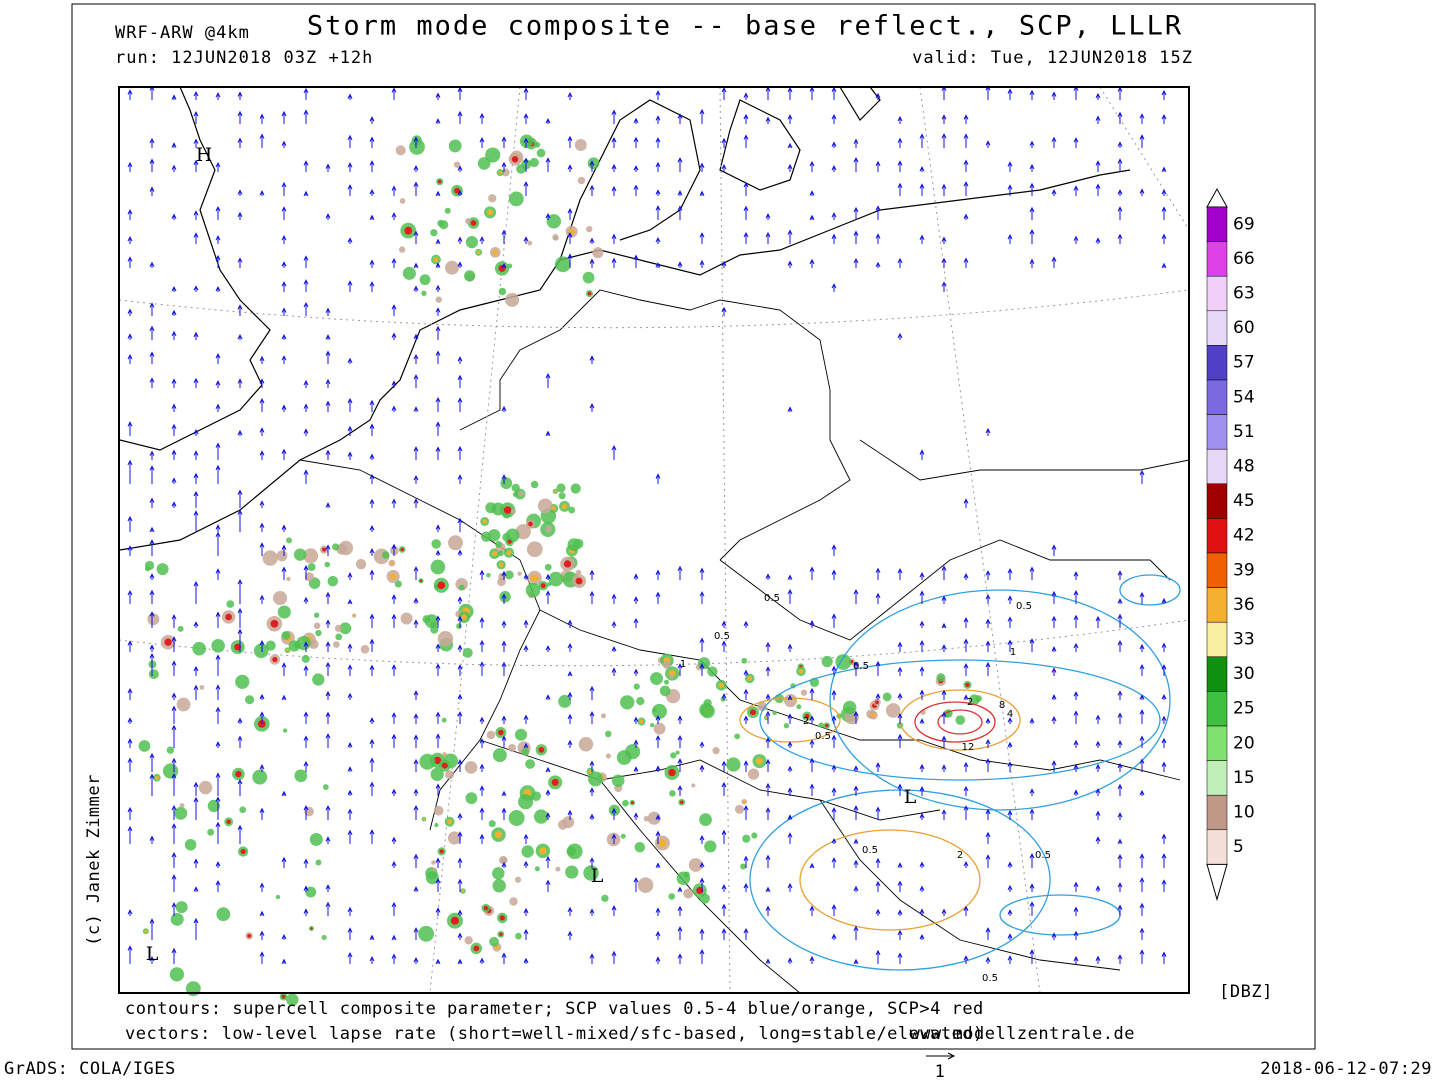  I want to click on colorbar-box, so click(1217, 432).